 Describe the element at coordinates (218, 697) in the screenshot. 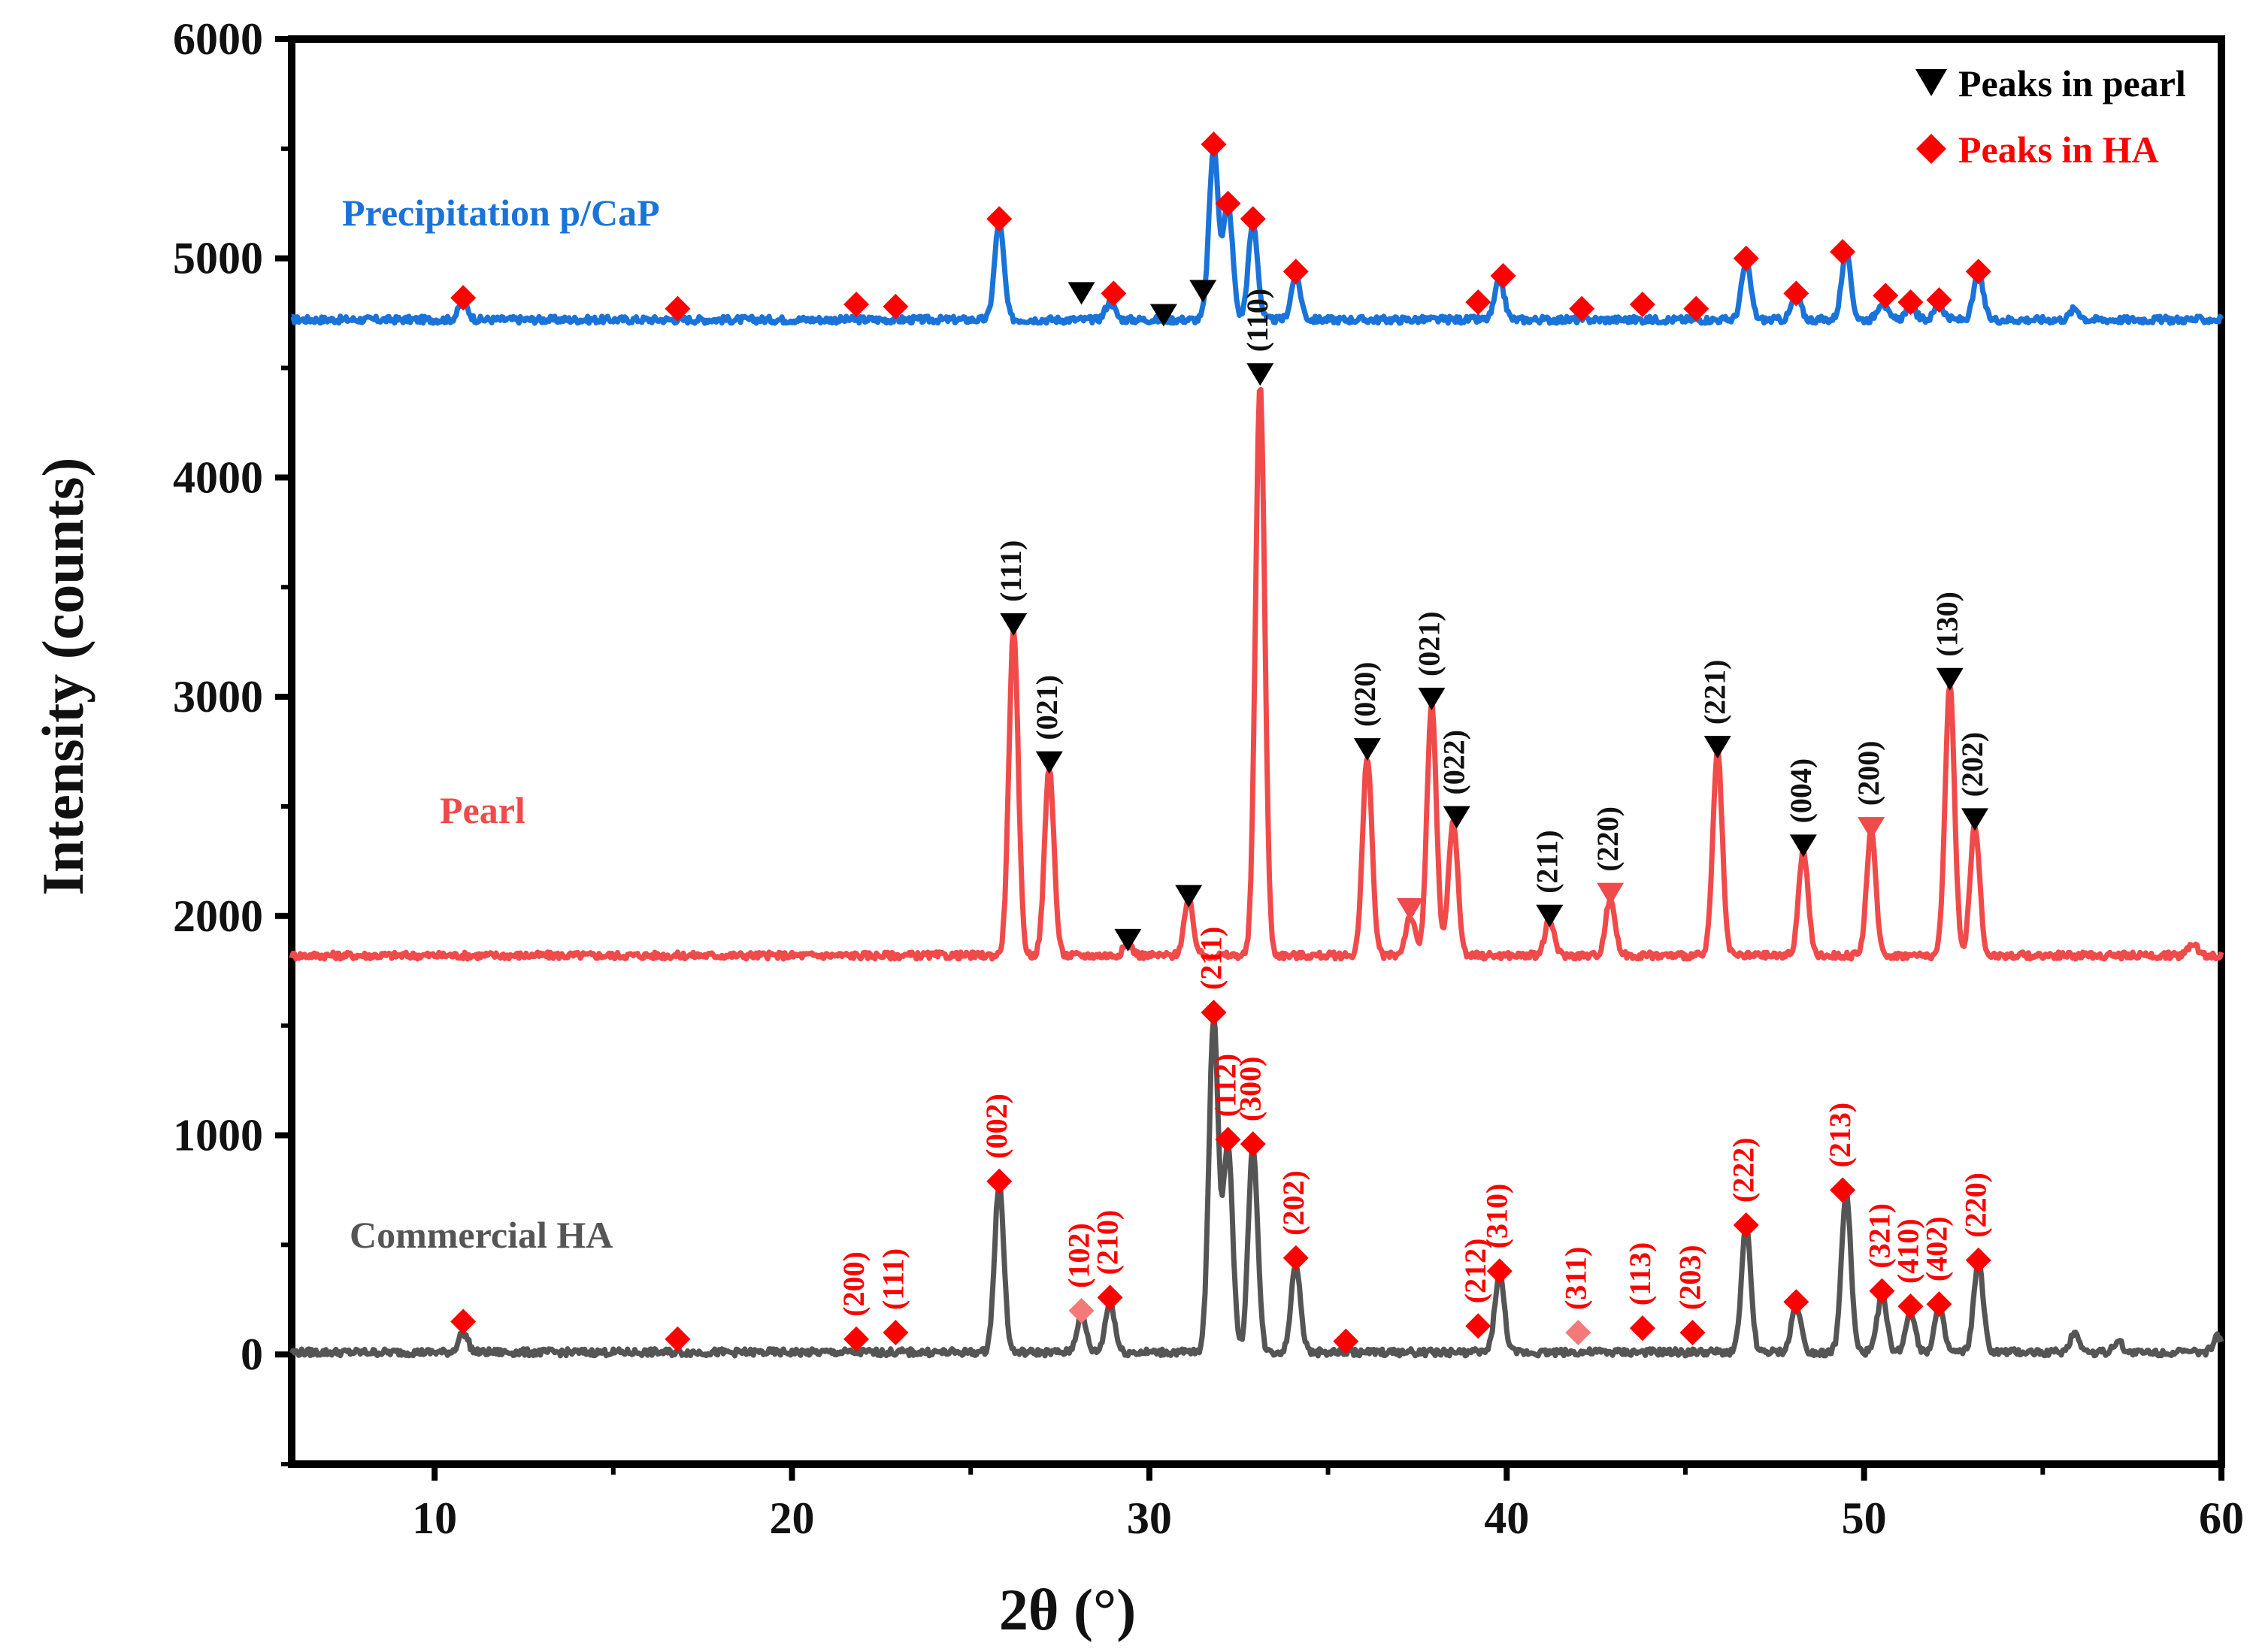

I see `y-tick-label: 3000` at that location.